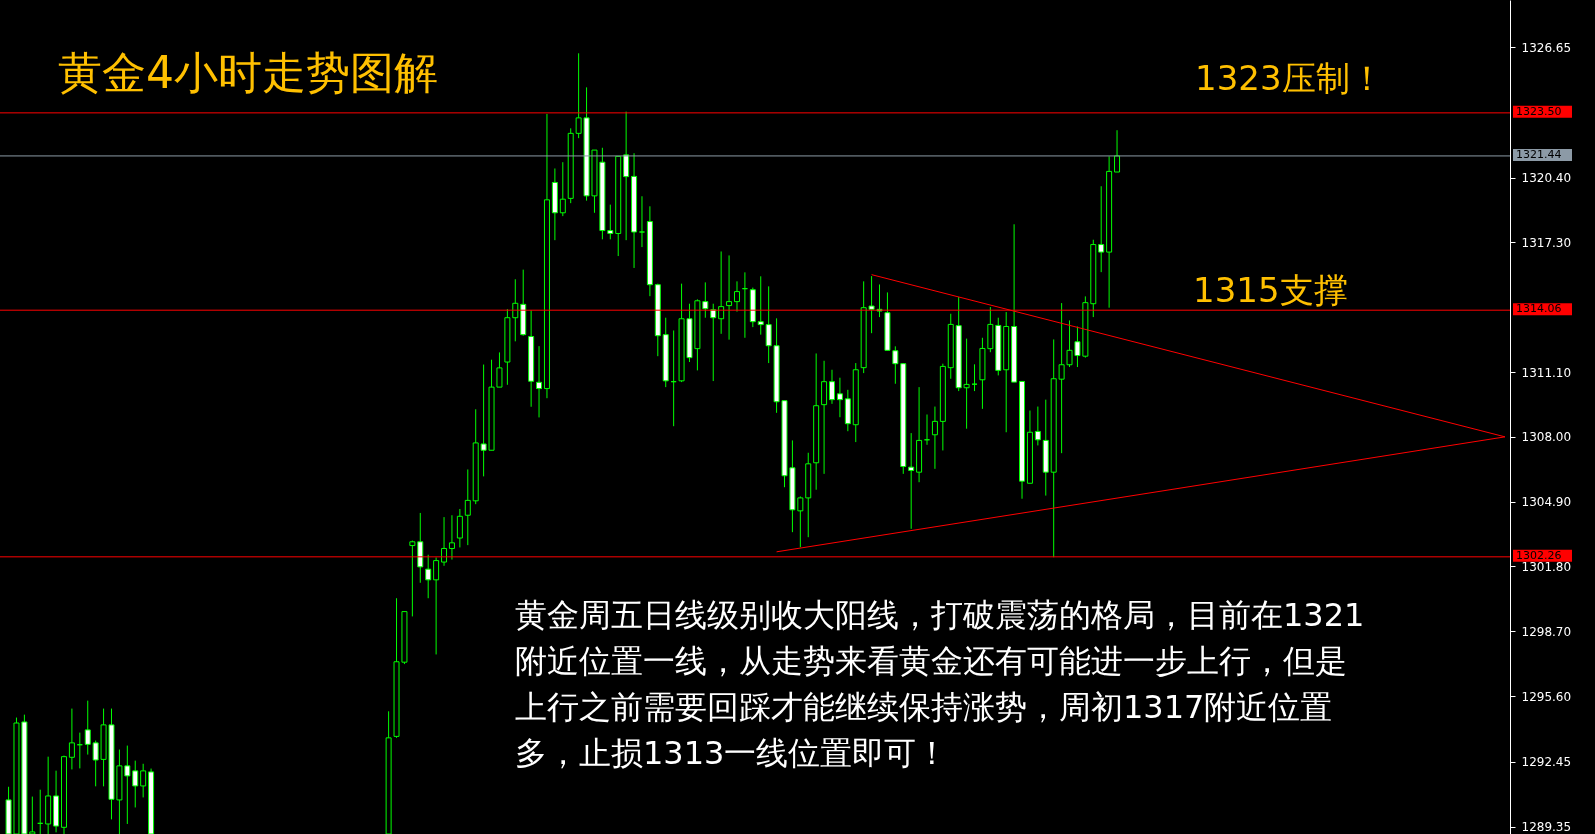 The height and width of the screenshot is (834, 1595). What do you see at coordinates (1289, 78) in the screenshot?
I see `annotation: 1323压制！` at bounding box center [1289, 78].